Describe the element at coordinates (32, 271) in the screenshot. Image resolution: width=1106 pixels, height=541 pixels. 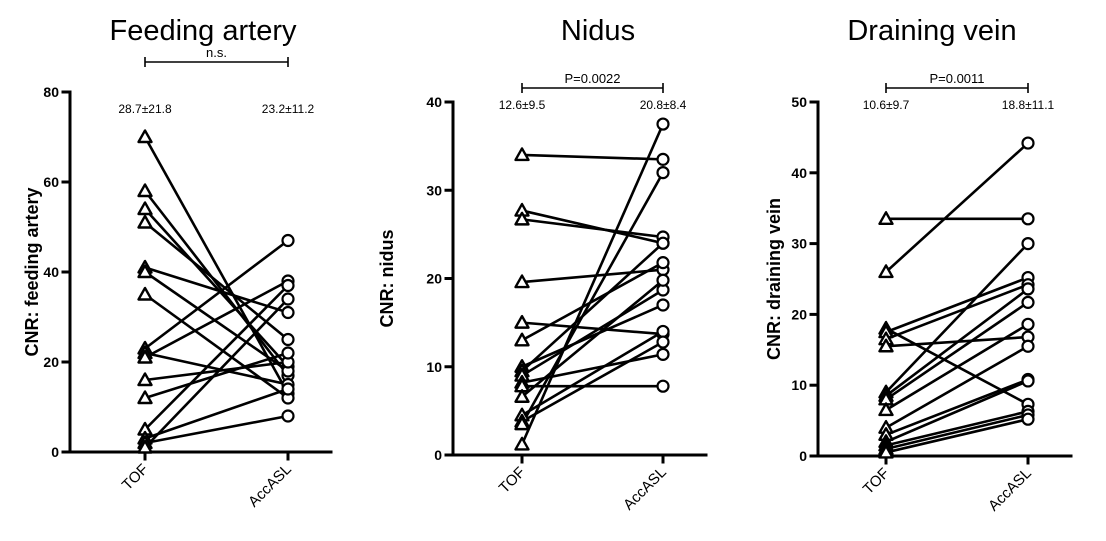
I see `y-axis-label: CNR: feeding artery` at that location.